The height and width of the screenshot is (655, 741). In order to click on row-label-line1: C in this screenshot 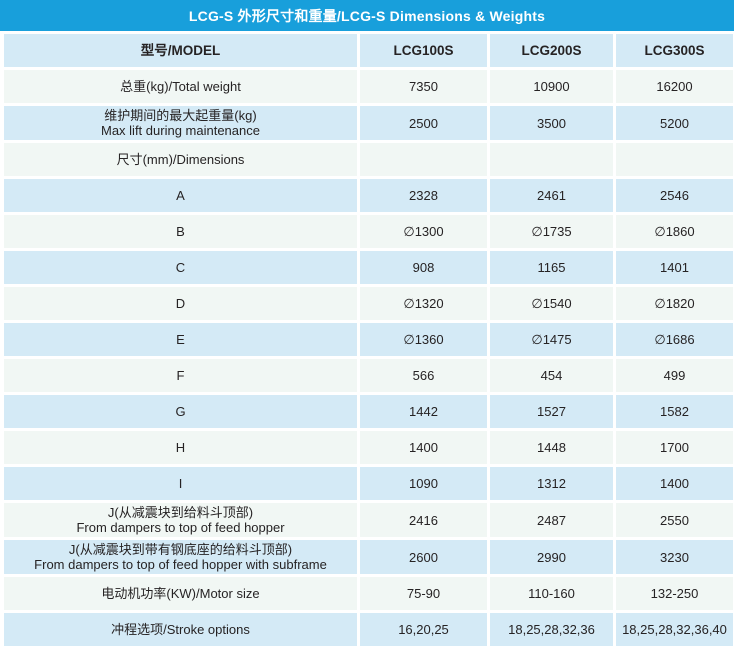, I will do `click(180, 267)`.